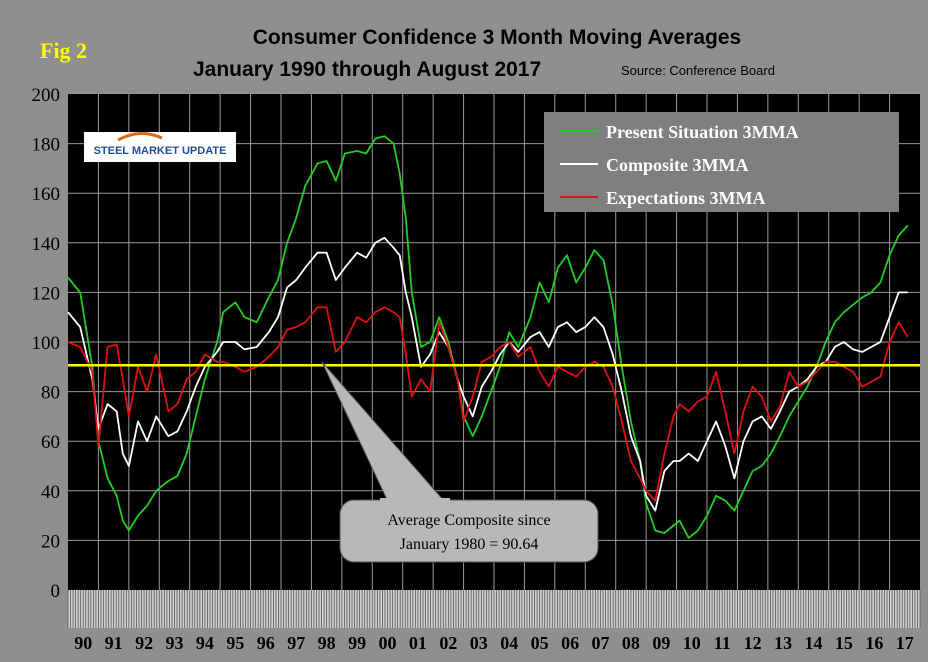  I want to click on y-tick-label: 40, so click(50, 492).